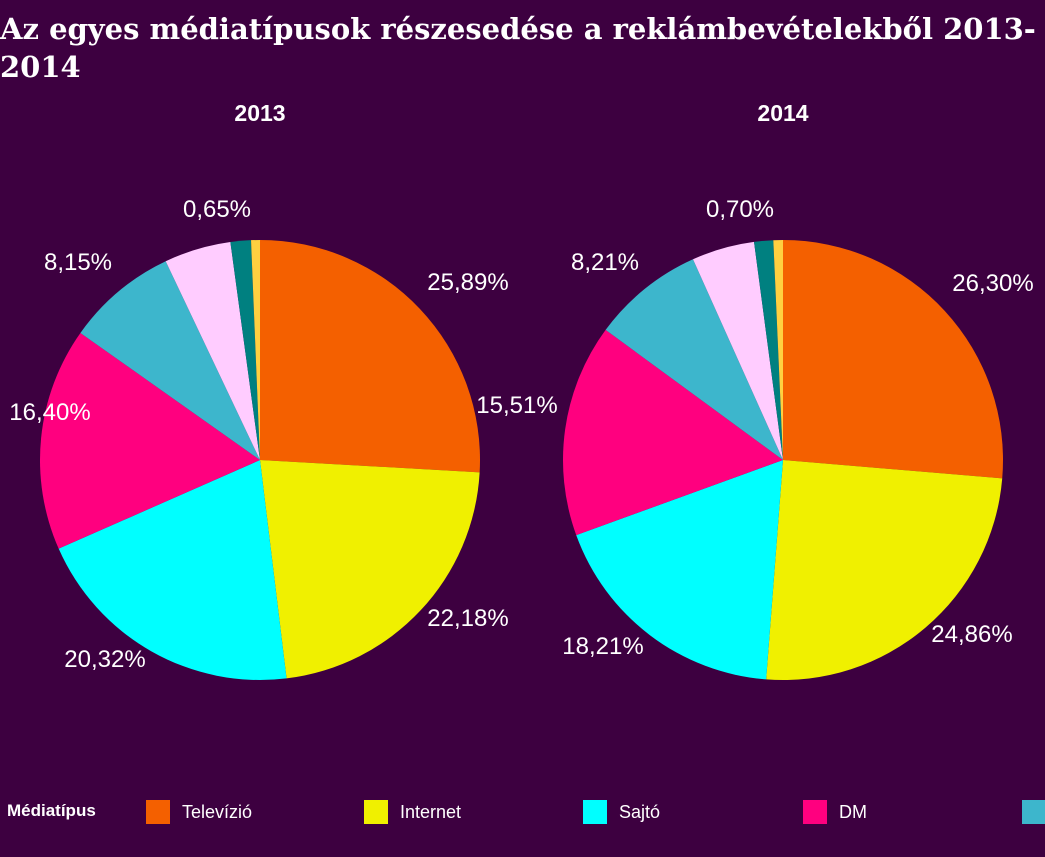 The image size is (1045, 857). I want to click on slice-label: 26,30%, so click(992, 283).